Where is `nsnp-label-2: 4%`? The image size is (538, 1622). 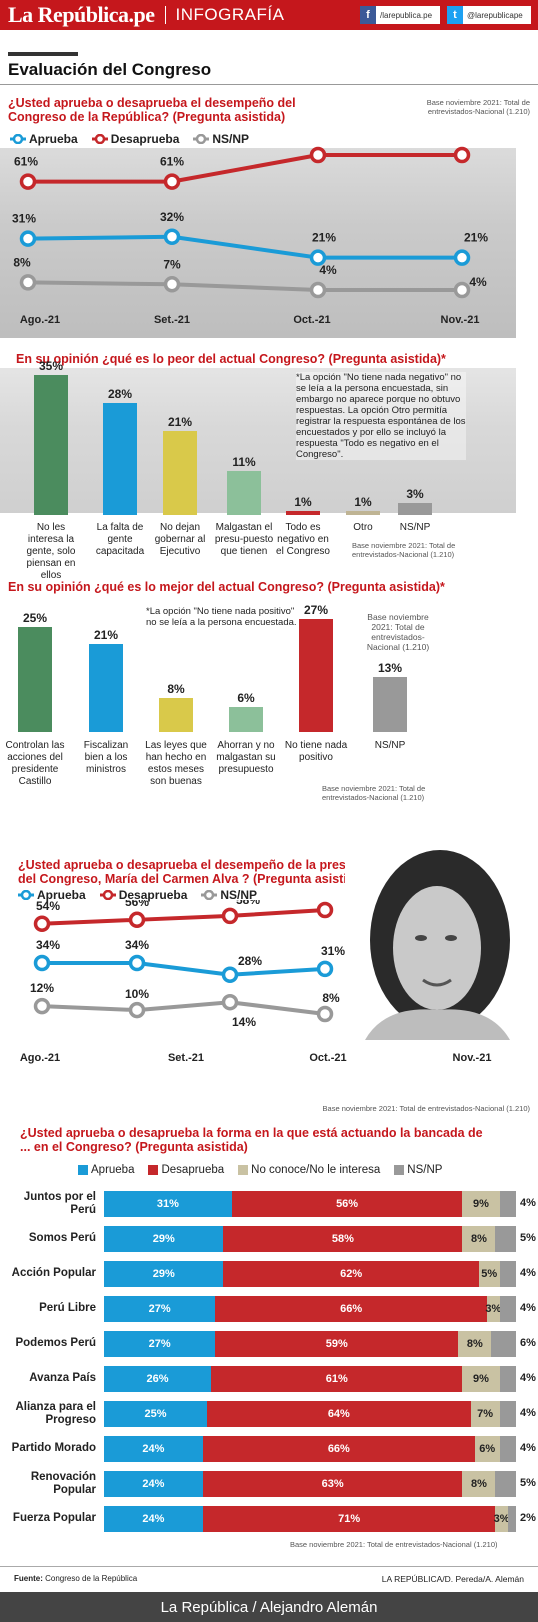
nsnp-label-2: 4% is located at coordinates (528, 1273).